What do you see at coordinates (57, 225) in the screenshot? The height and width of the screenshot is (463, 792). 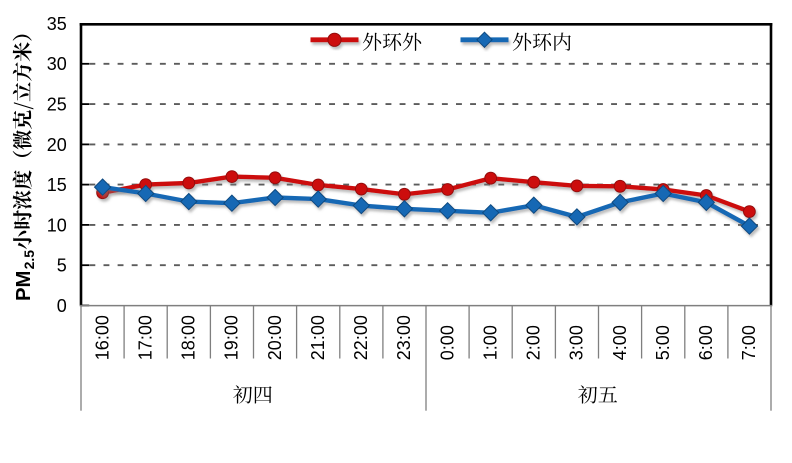 I see `svg-text: 10` at bounding box center [57, 225].